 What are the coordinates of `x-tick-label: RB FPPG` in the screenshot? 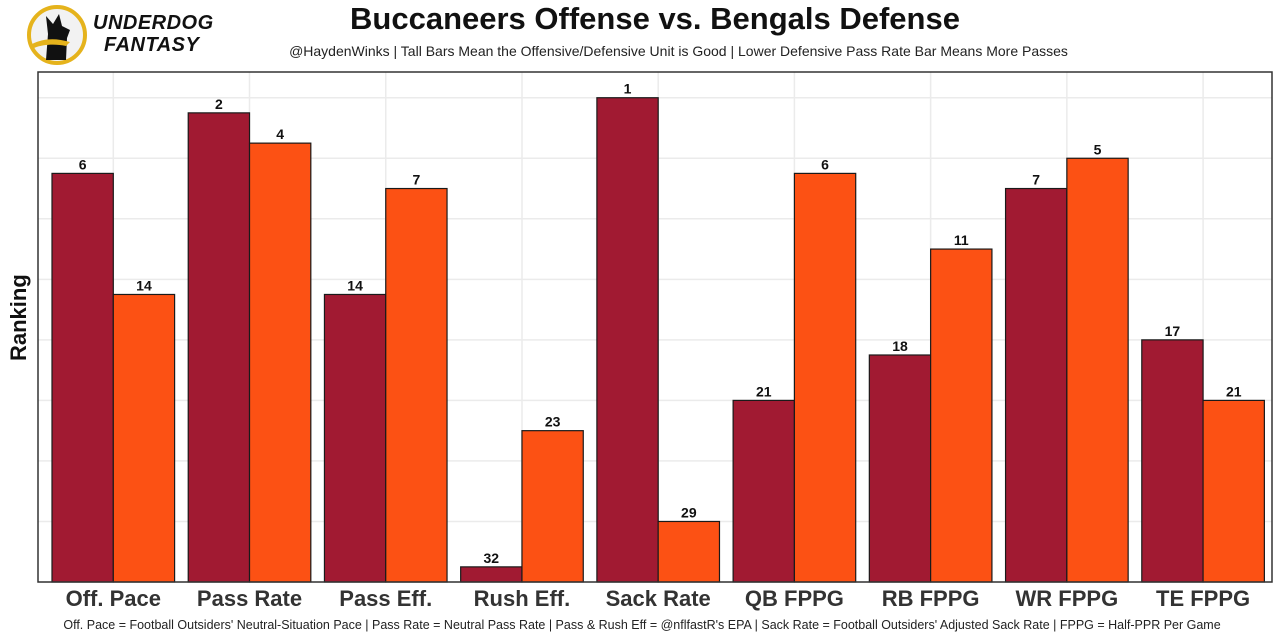 It's located at (931, 598).